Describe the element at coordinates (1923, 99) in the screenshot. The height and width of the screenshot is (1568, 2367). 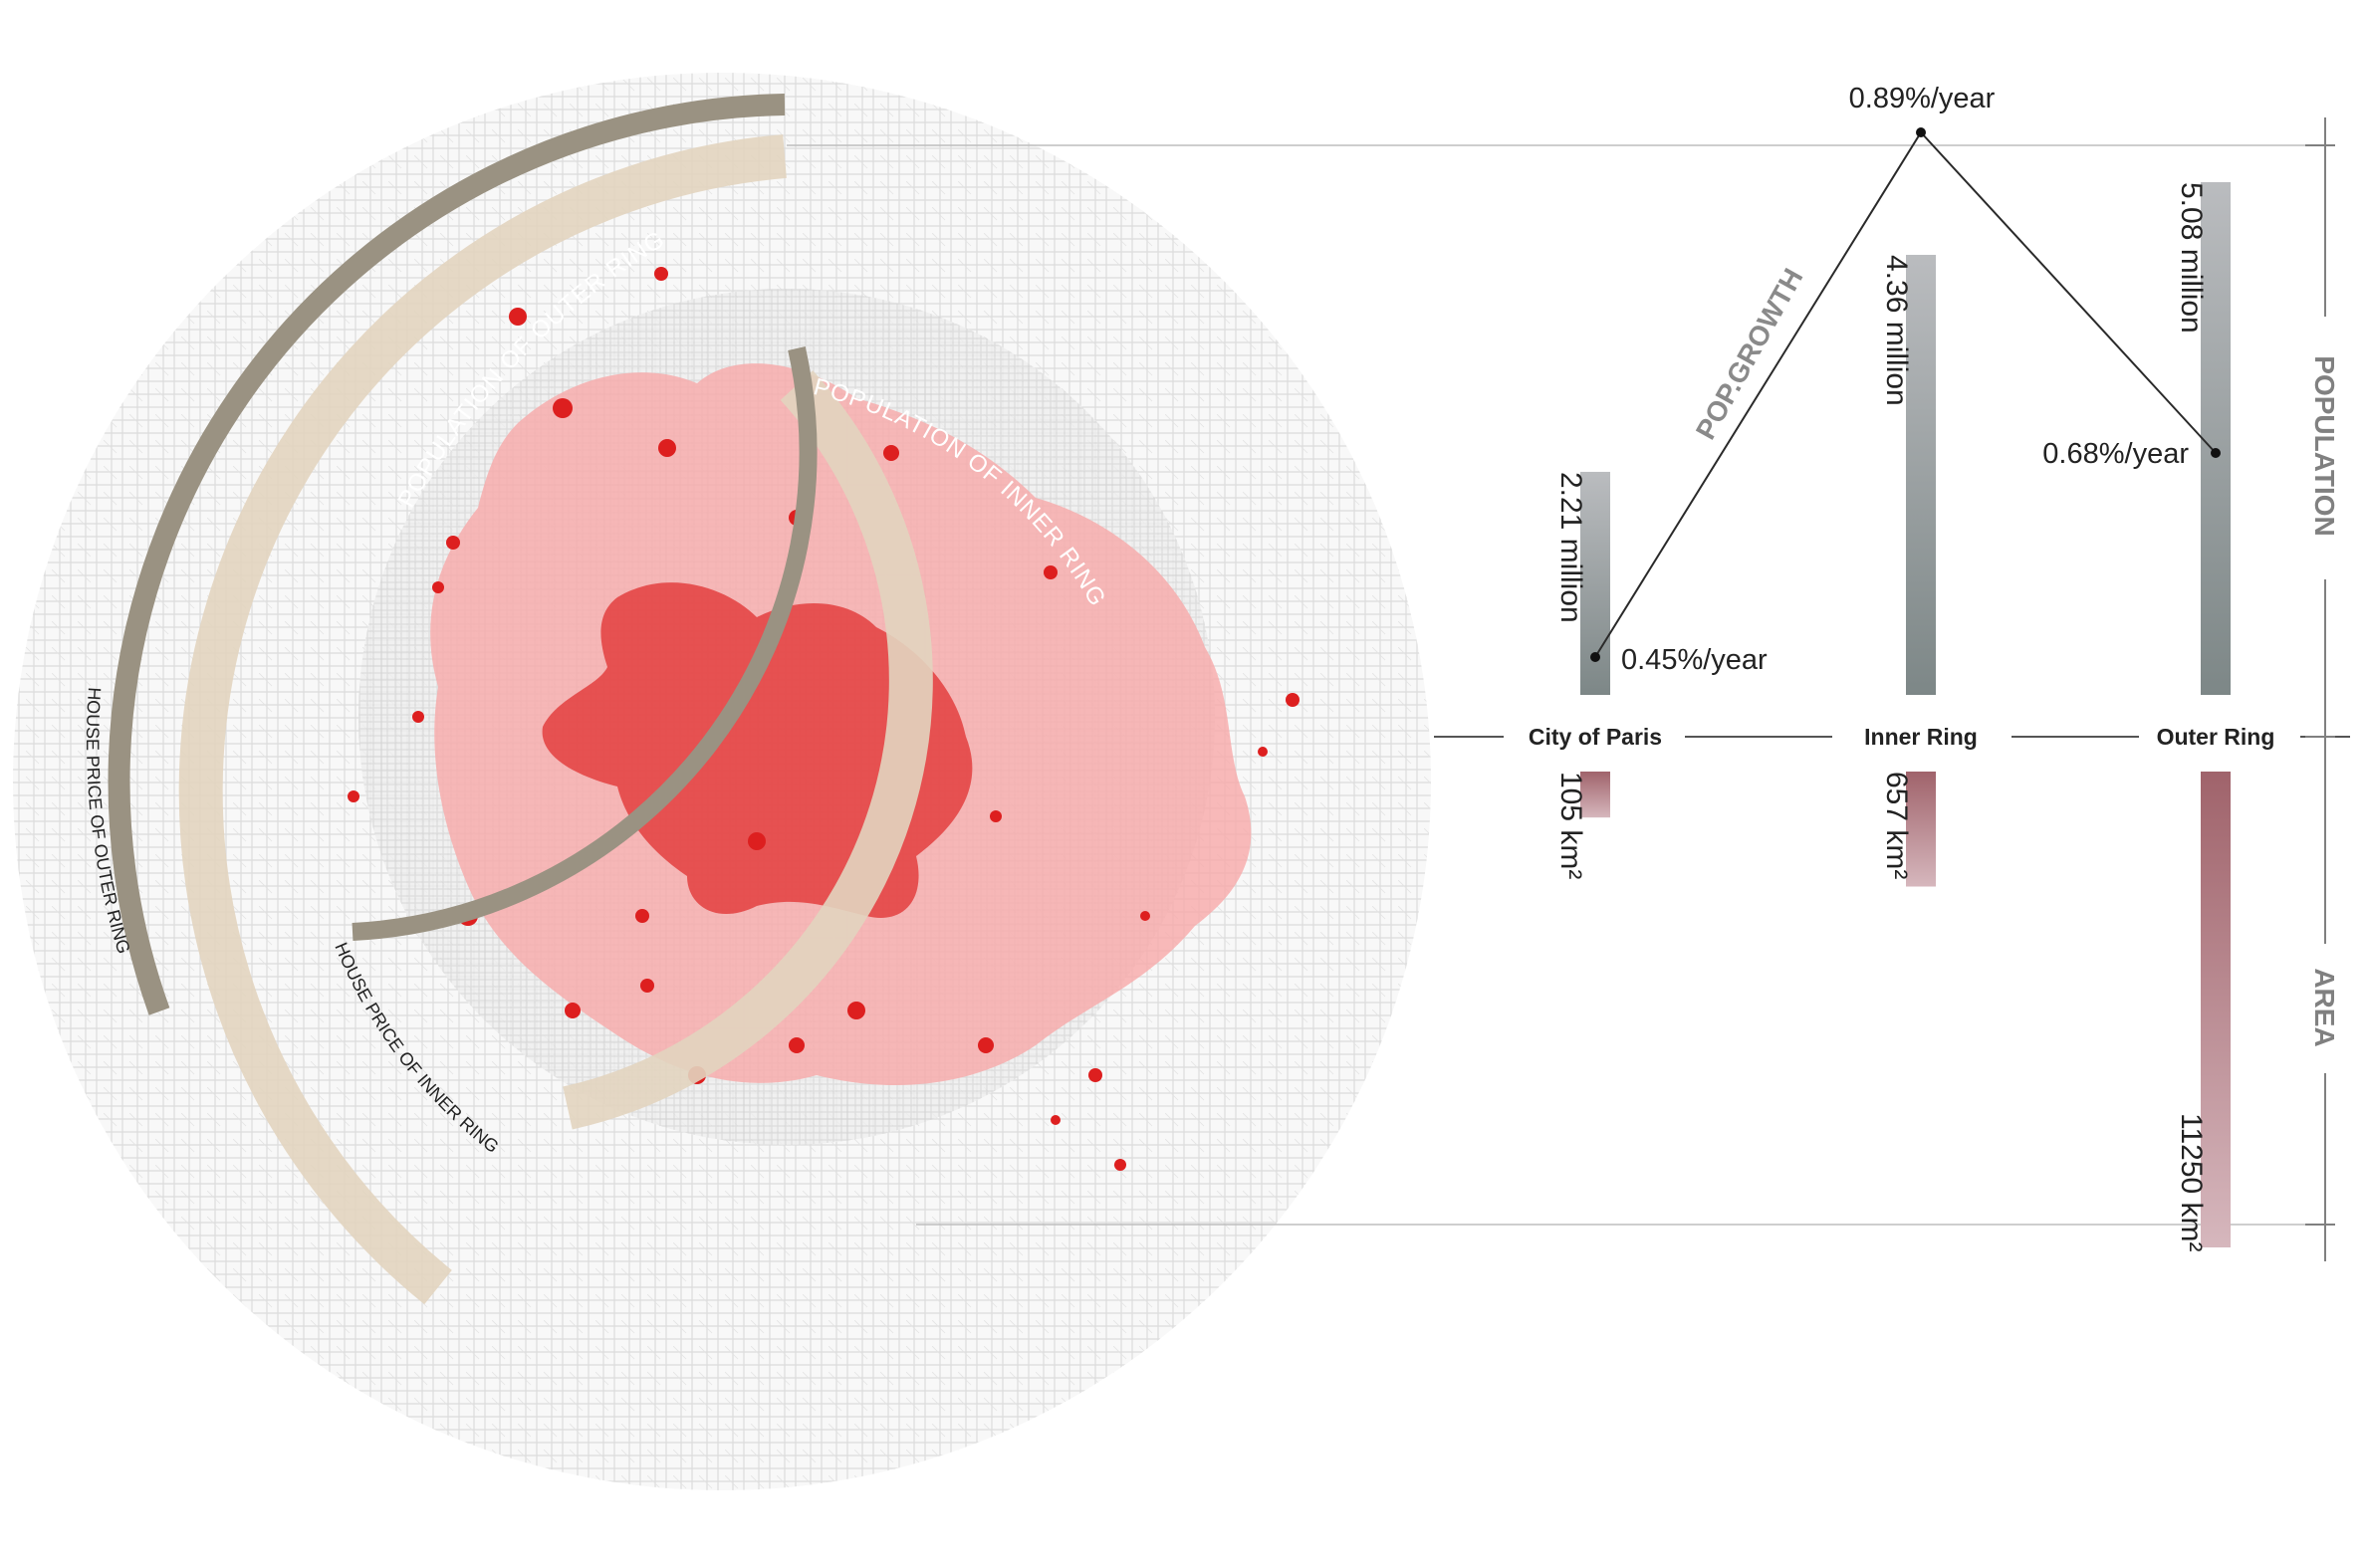
I see `growth-rate-label: 0.89%/year` at that location.